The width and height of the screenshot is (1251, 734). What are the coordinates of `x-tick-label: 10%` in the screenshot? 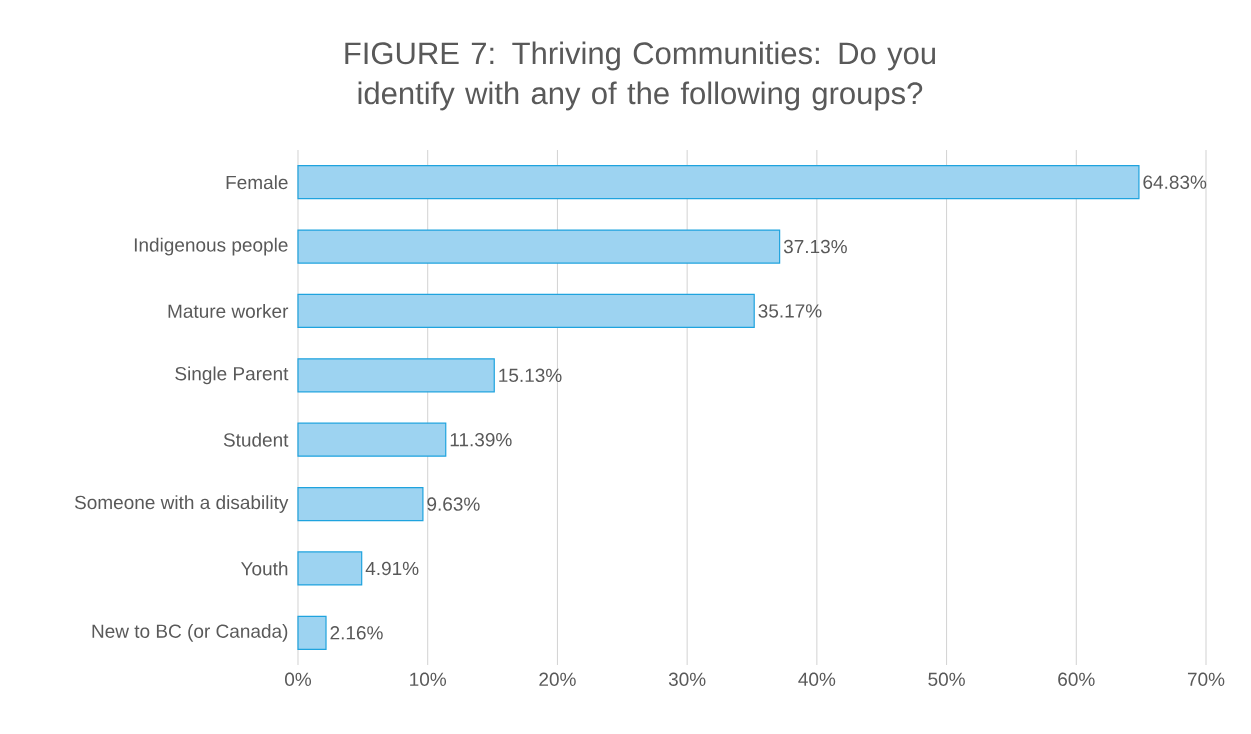 It's located at (428, 679).